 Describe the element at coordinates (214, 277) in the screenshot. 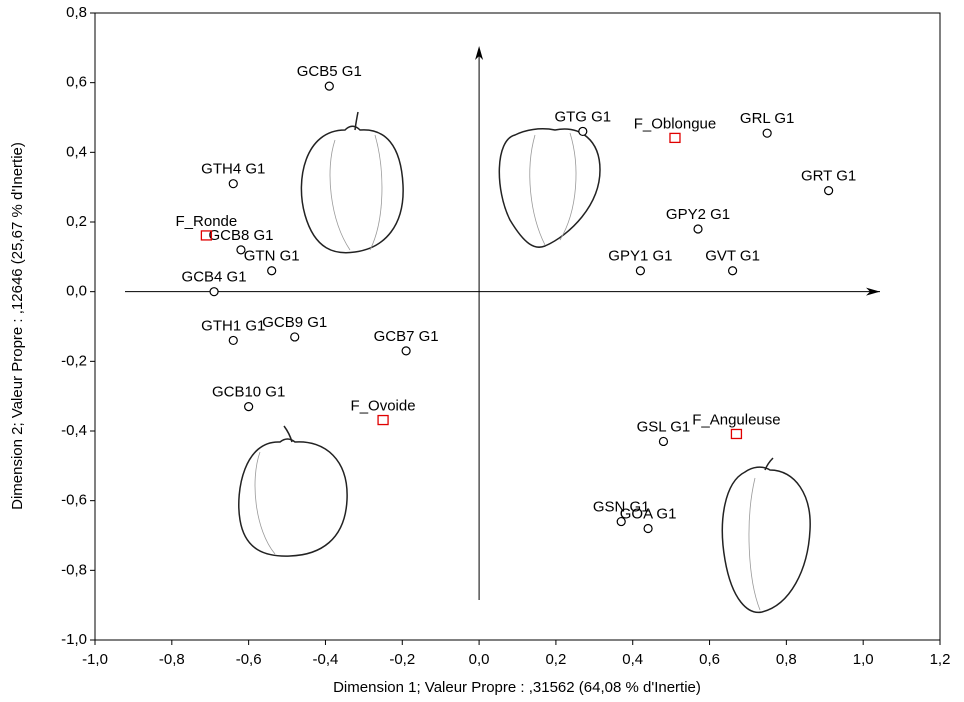

I see `point-label: GCB4 G1` at that location.